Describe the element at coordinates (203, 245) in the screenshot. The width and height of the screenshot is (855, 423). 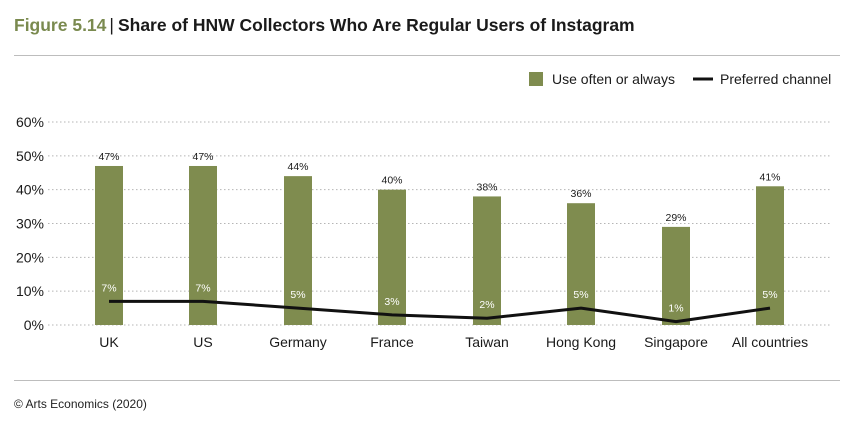
I see `bar-us` at that location.